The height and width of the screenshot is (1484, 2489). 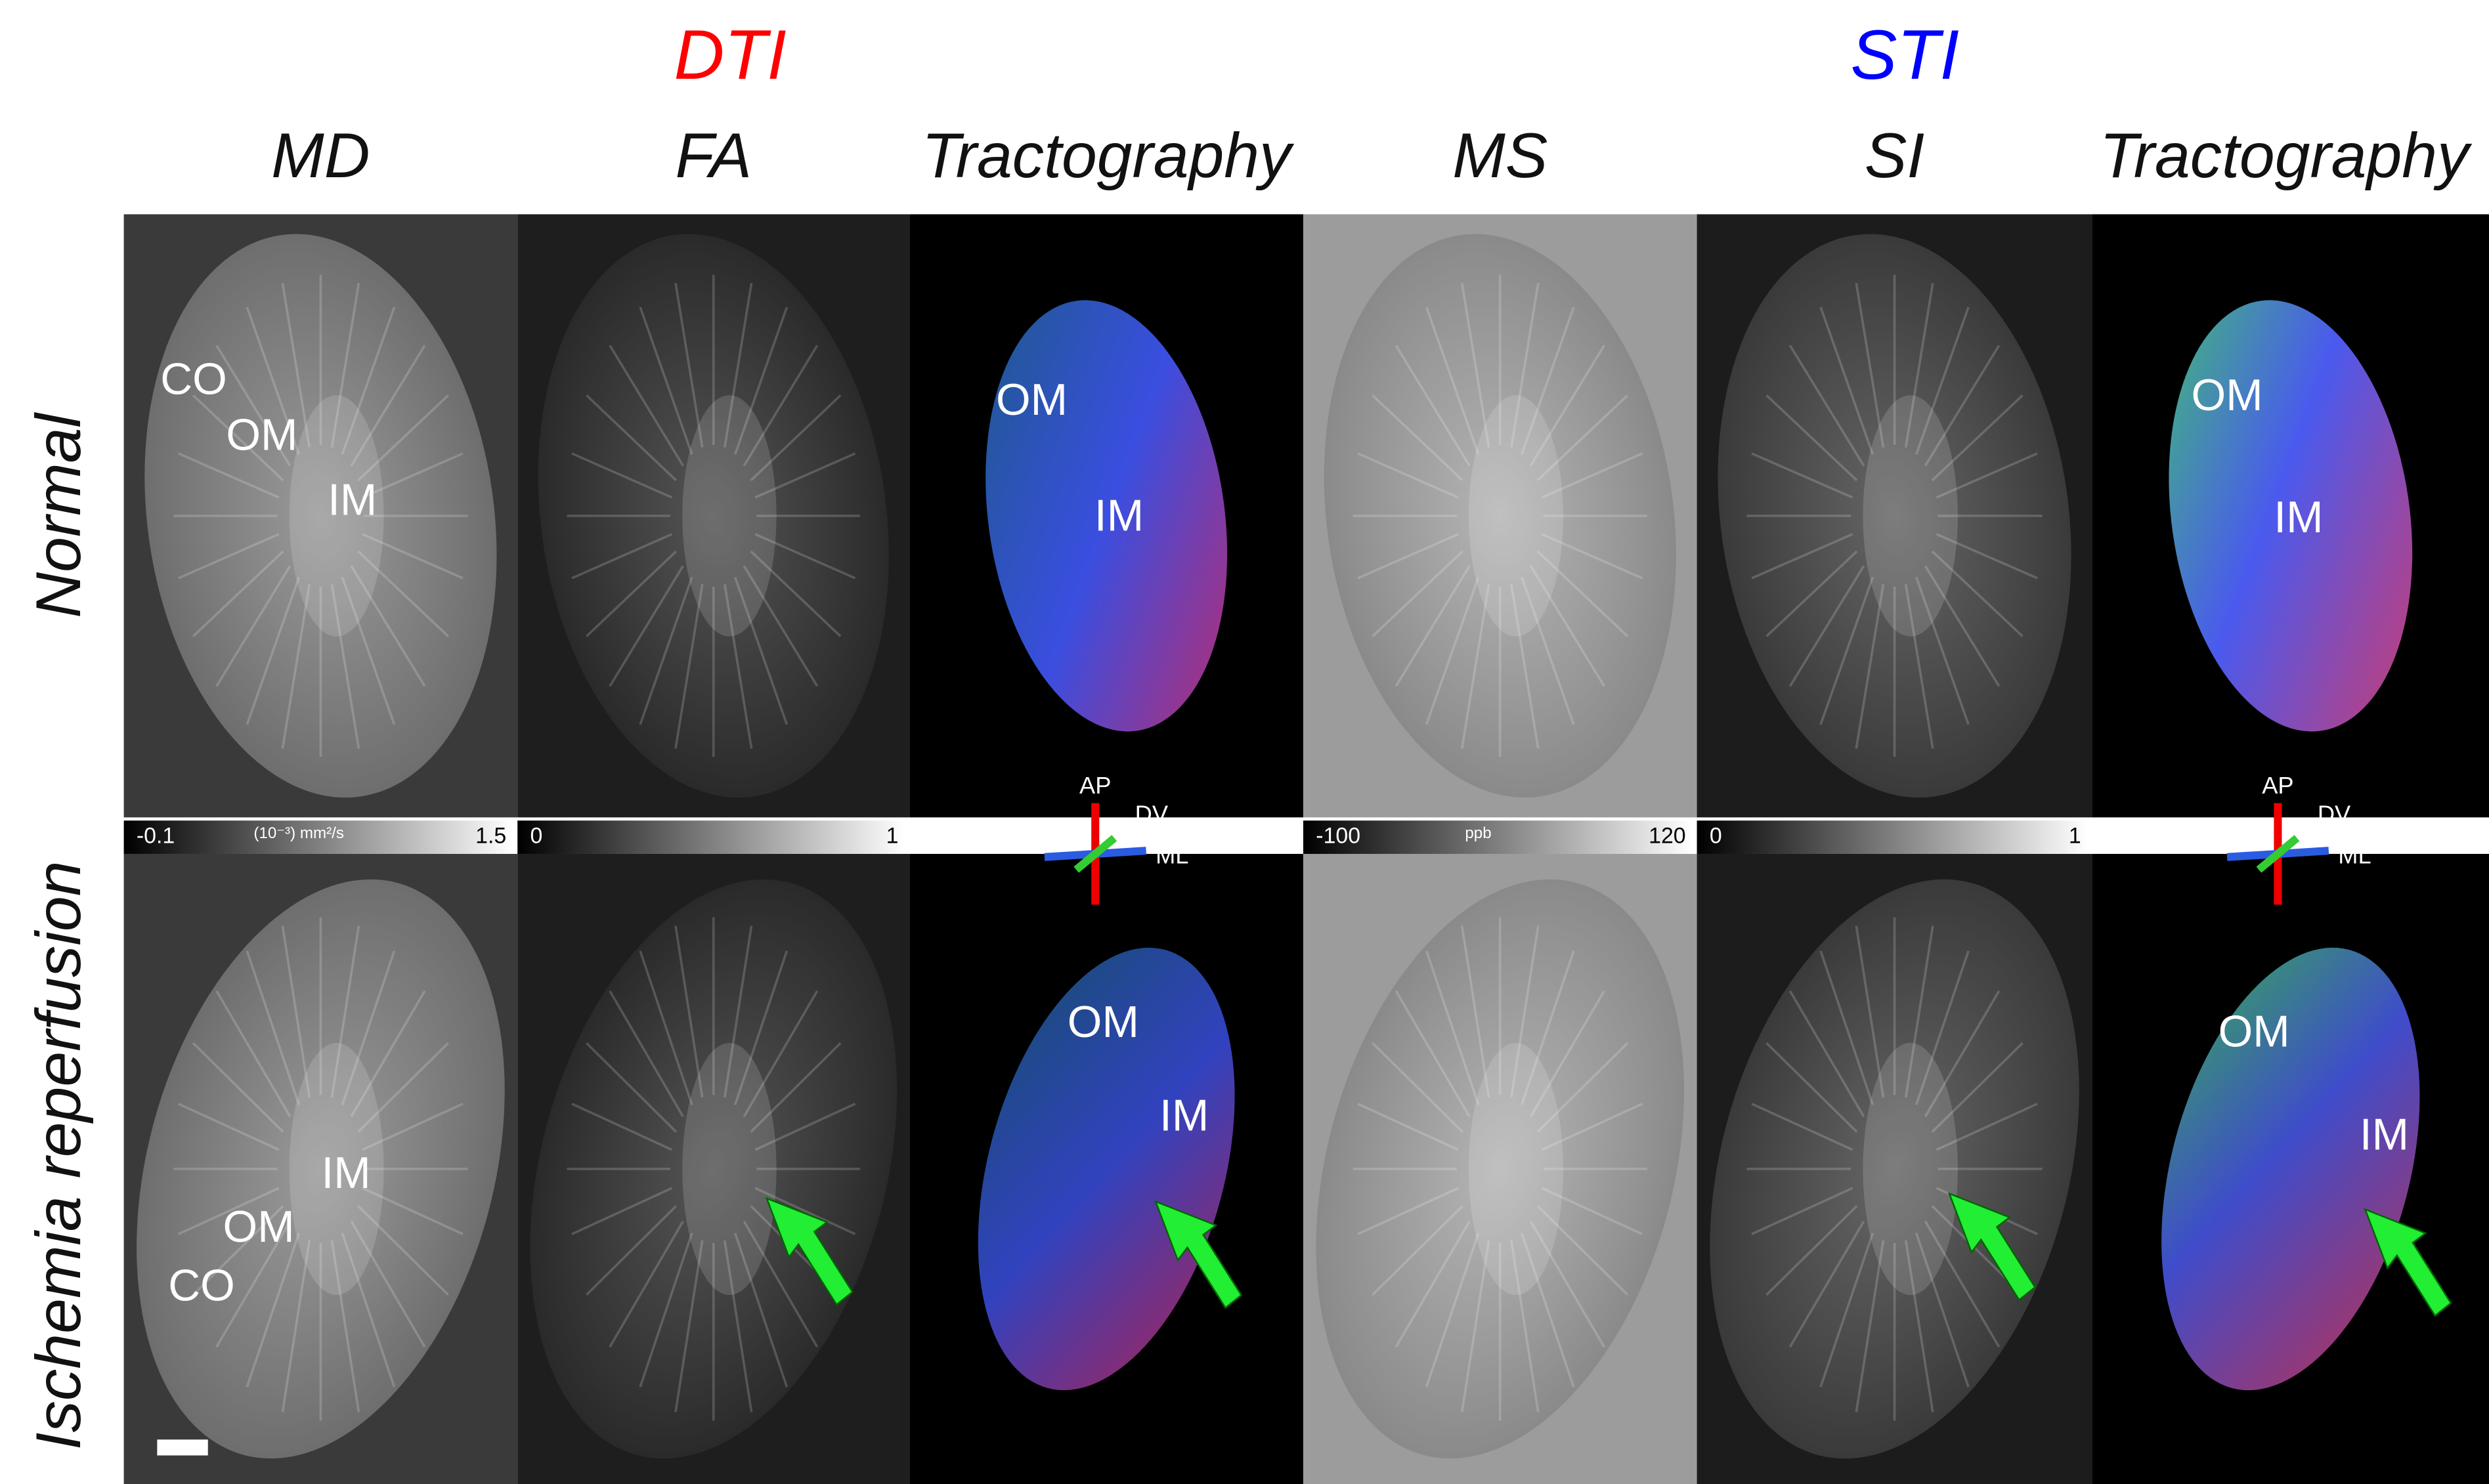 What do you see at coordinates (1338, 836) in the screenshot?
I see `colorbar-min: -100` at bounding box center [1338, 836].